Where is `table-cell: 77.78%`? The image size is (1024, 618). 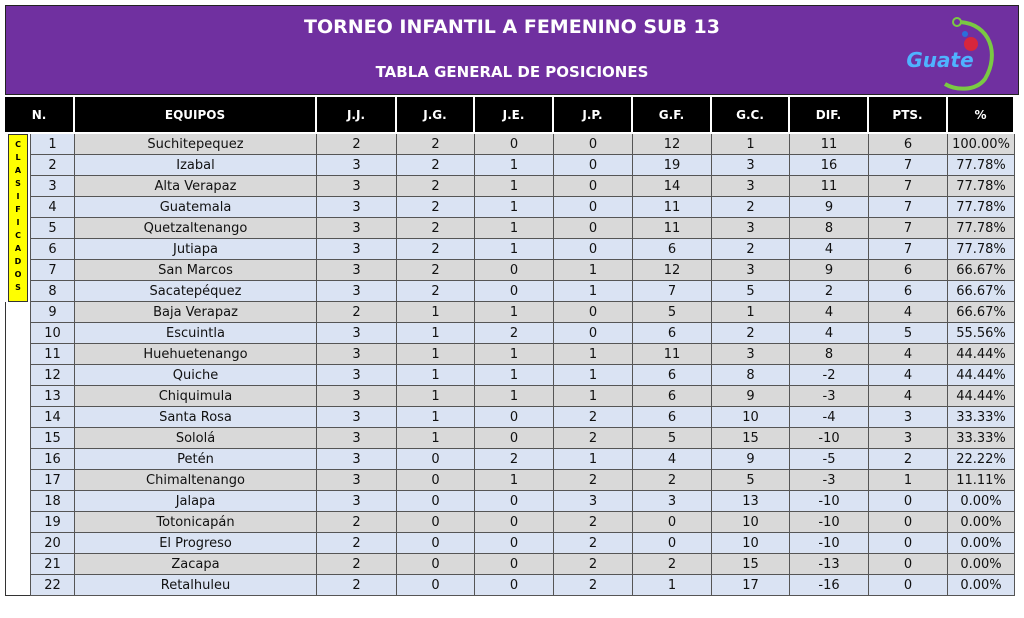
table-cell: 77.78% is located at coordinates (981, 165).